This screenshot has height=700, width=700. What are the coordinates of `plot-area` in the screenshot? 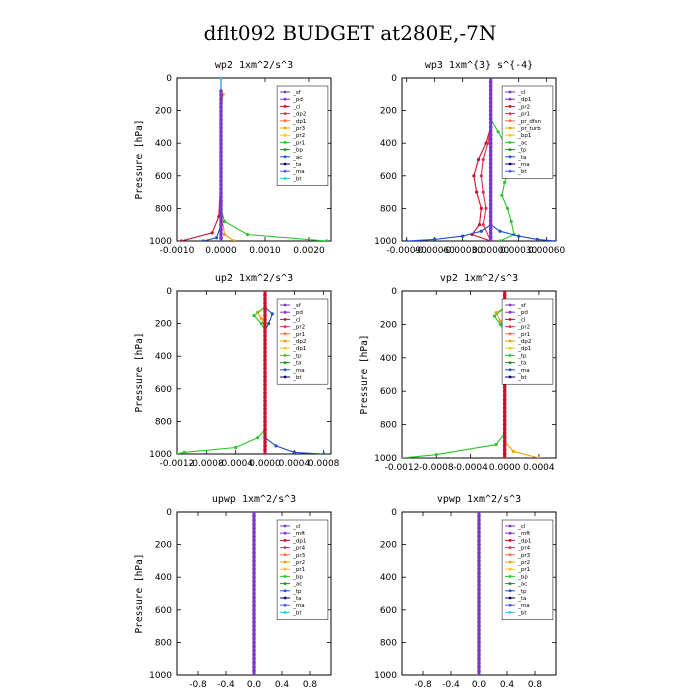 It's located at (254, 159).